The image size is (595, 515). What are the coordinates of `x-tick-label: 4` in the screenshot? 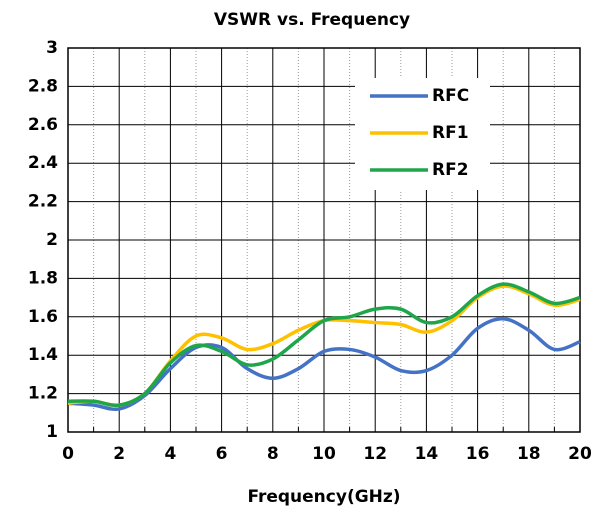 It's located at (170, 454).